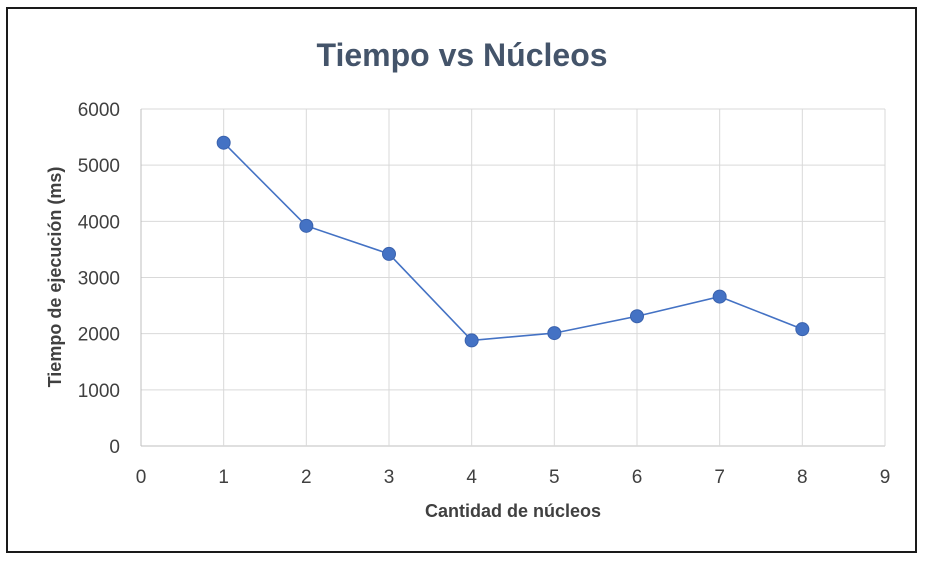  I want to click on y-tick-label: 3000, so click(99, 279).